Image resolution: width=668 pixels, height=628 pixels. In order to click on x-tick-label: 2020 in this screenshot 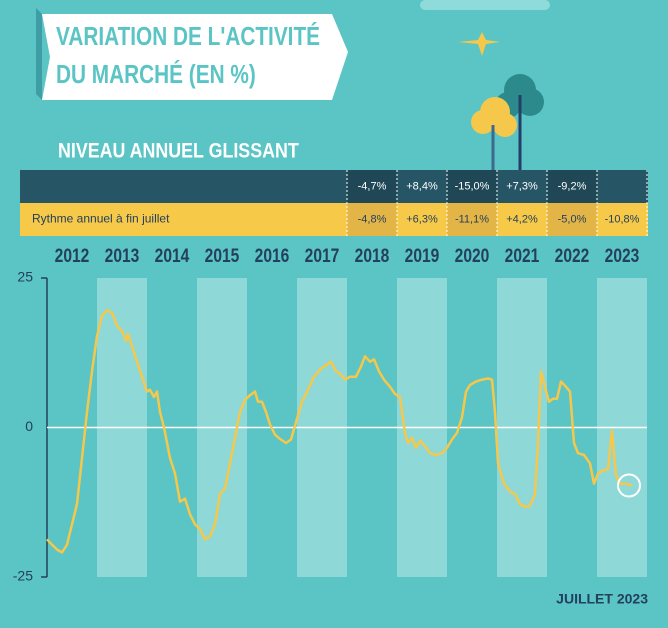, I will do `click(472, 256)`.